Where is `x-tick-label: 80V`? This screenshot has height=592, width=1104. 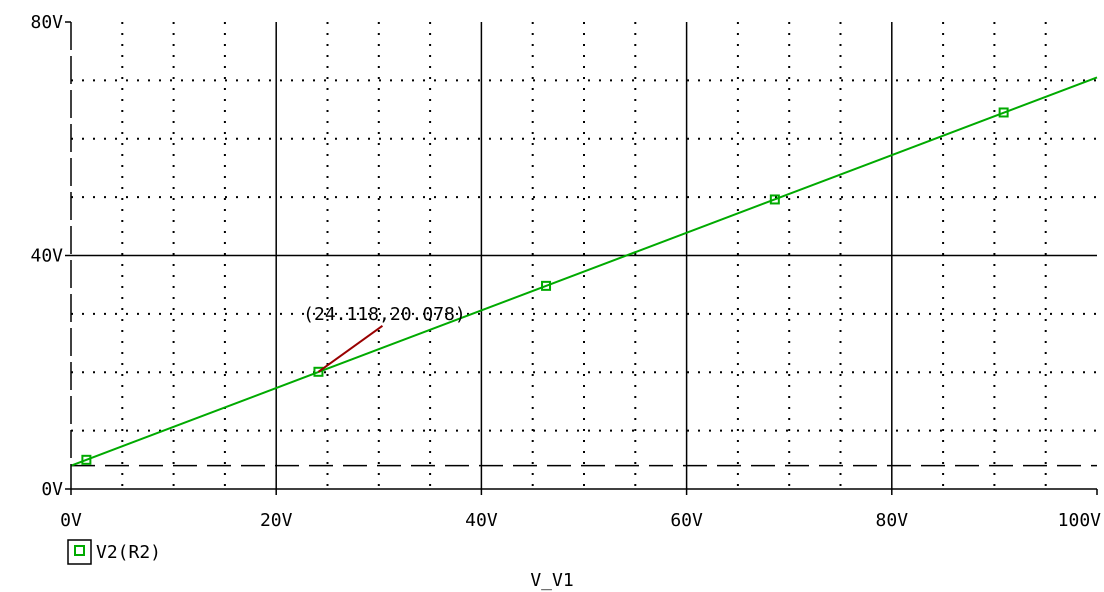
x-tick-label: 80V is located at coordinates (892, 520).